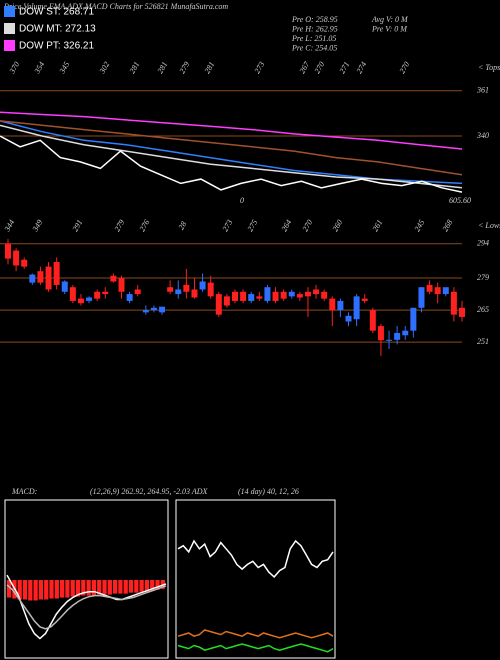  I want to click on adx-frame, so click(255, 579).